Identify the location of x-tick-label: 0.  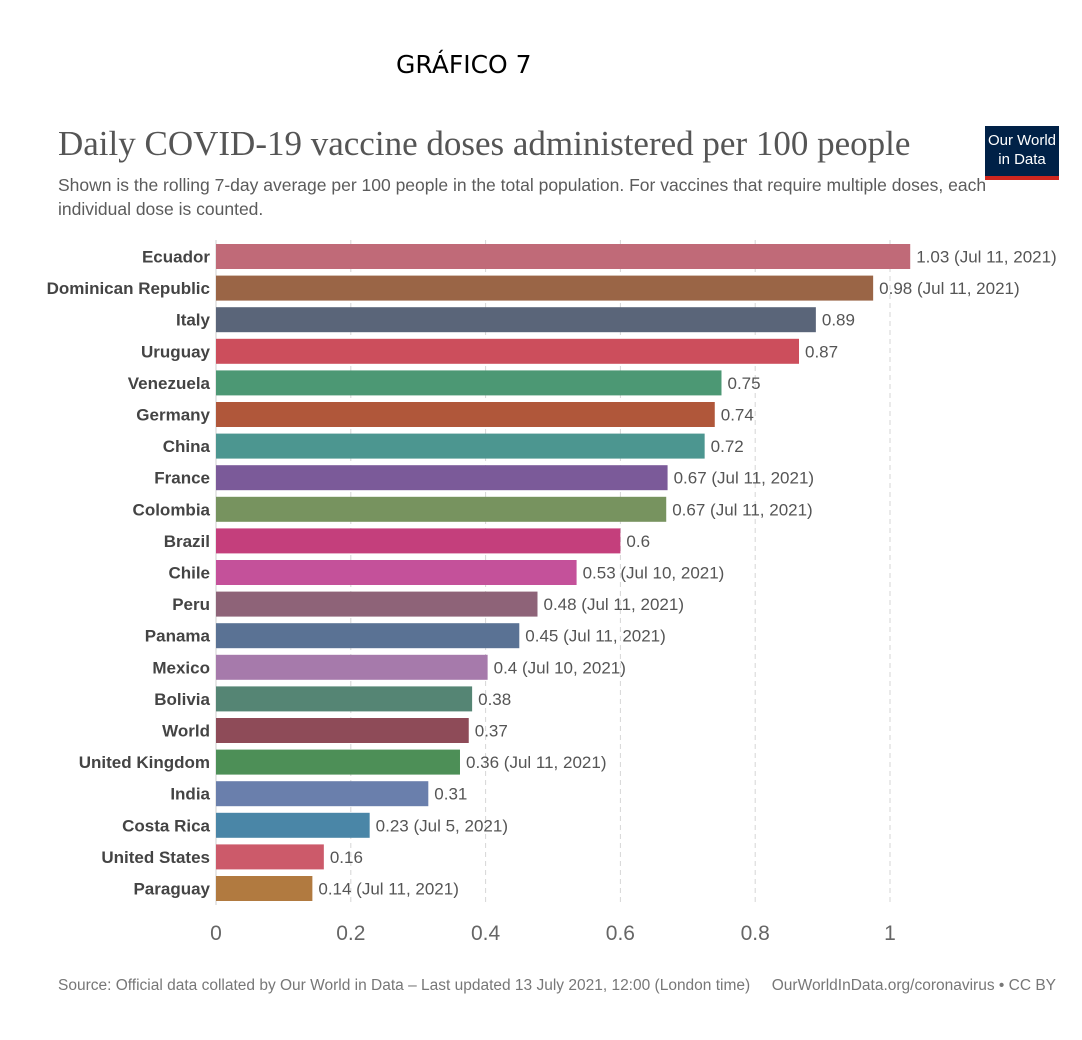
(216, 933).